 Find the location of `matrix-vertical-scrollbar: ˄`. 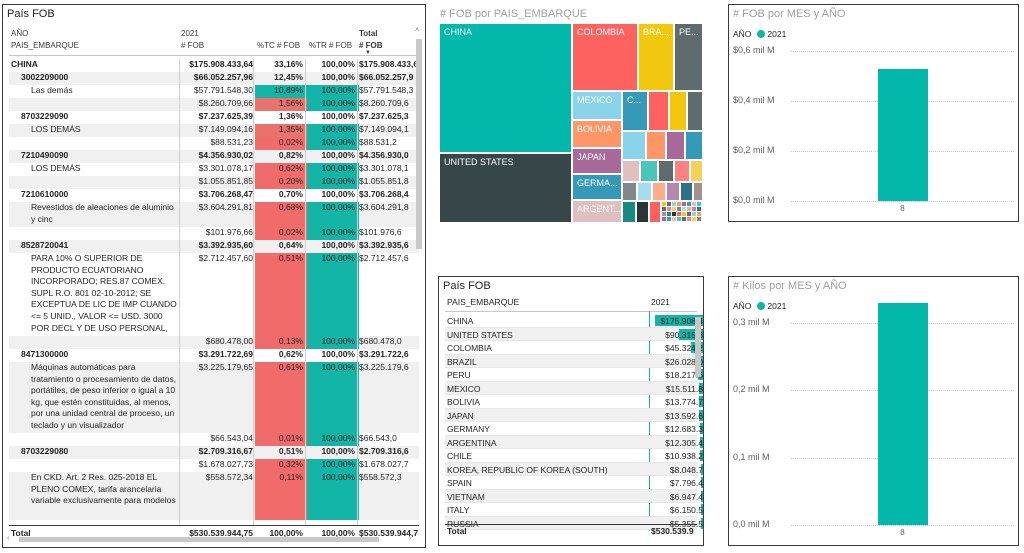

matrix-vertical-scrollbar: ˄ is located at coordinates (419, 278).